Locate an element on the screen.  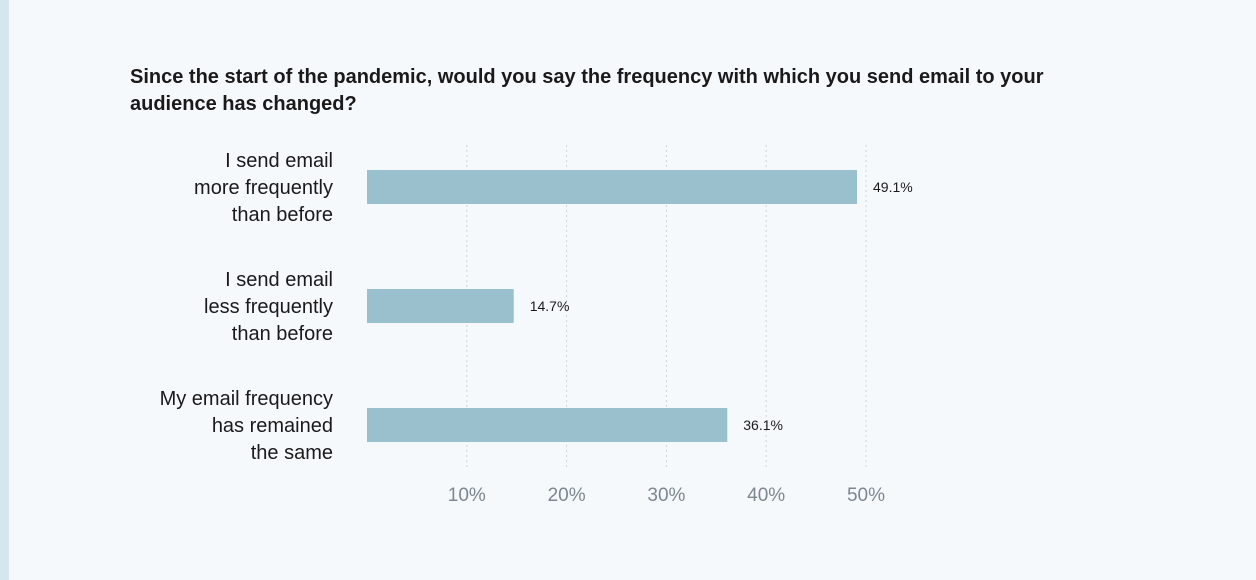
x-tick-label: 40% is located at coordinates (766, 495).